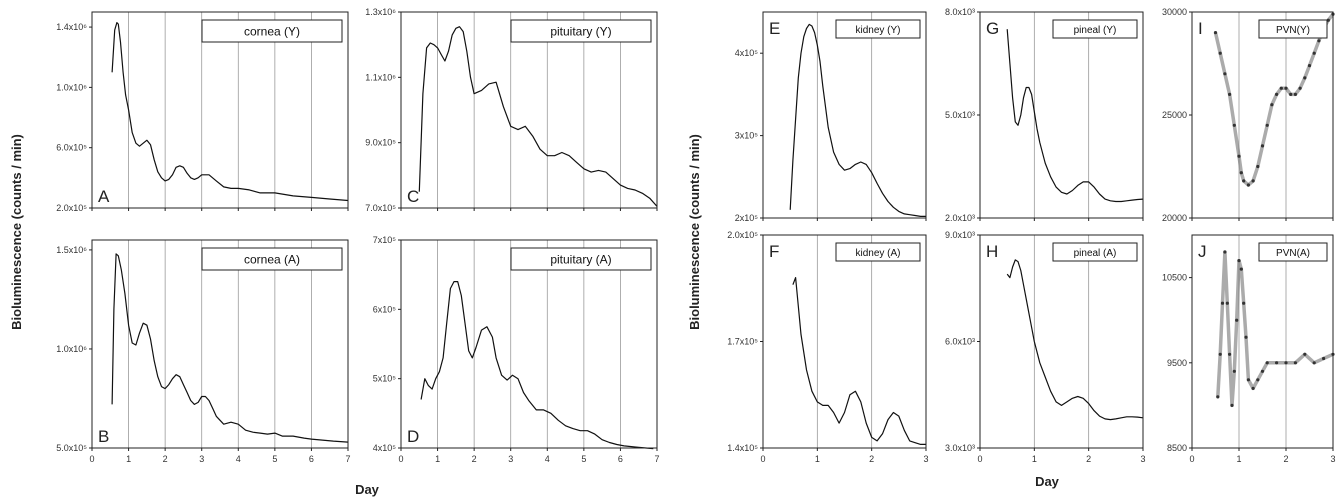  Describe the element at coordinates (1075, 340) in the screenshot. I see `panel-h-series-line` at that location.